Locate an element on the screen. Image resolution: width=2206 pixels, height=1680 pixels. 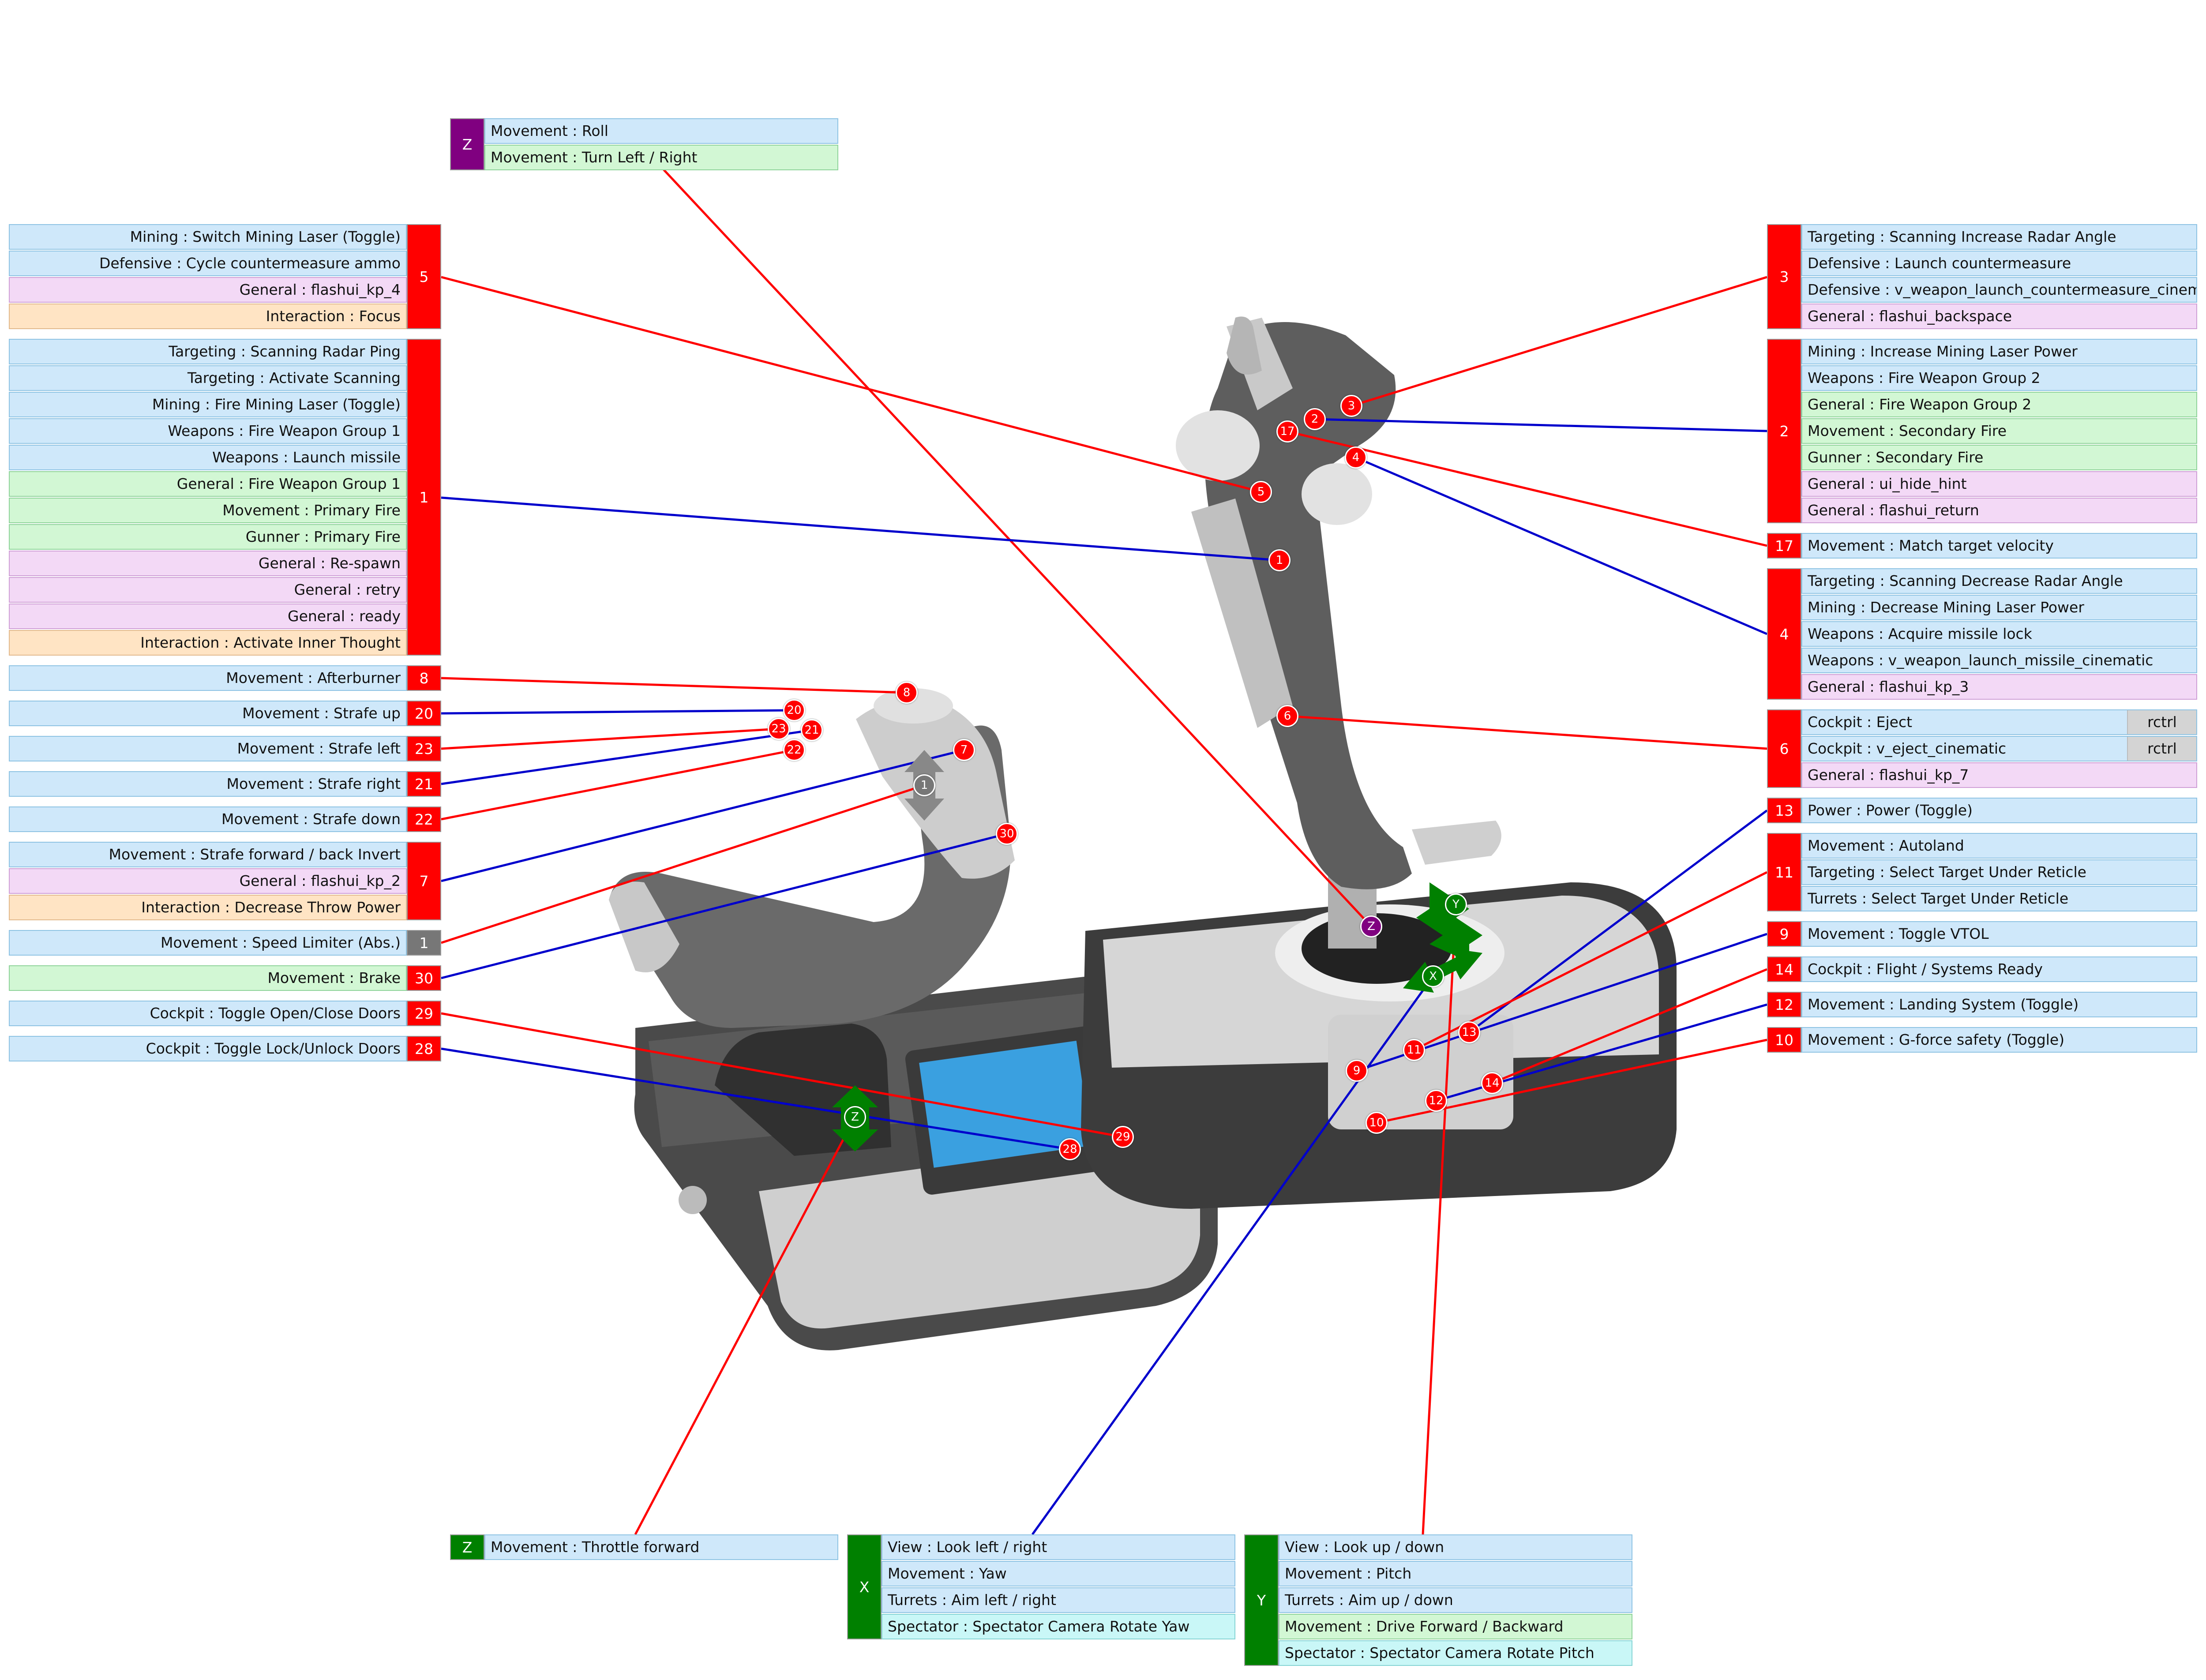
binding-group-13: Power : Power (Toggle) 13 is located at coordinates (1982, 810).